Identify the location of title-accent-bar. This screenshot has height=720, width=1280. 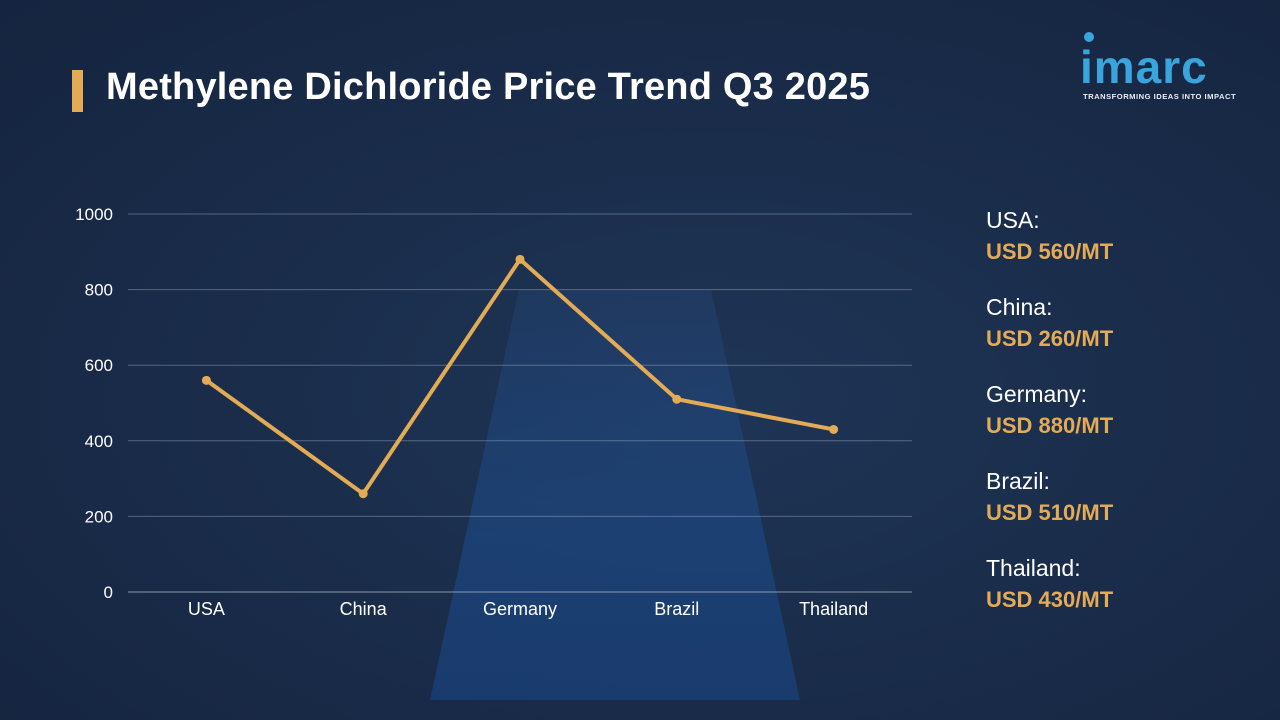
(77, 91).